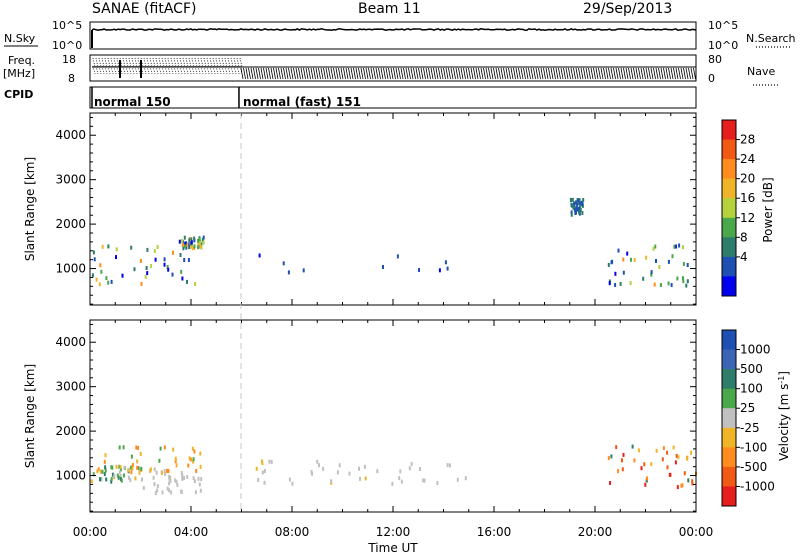  I want to click on sky-tick-bottom: 10^0, so click(67, 45).